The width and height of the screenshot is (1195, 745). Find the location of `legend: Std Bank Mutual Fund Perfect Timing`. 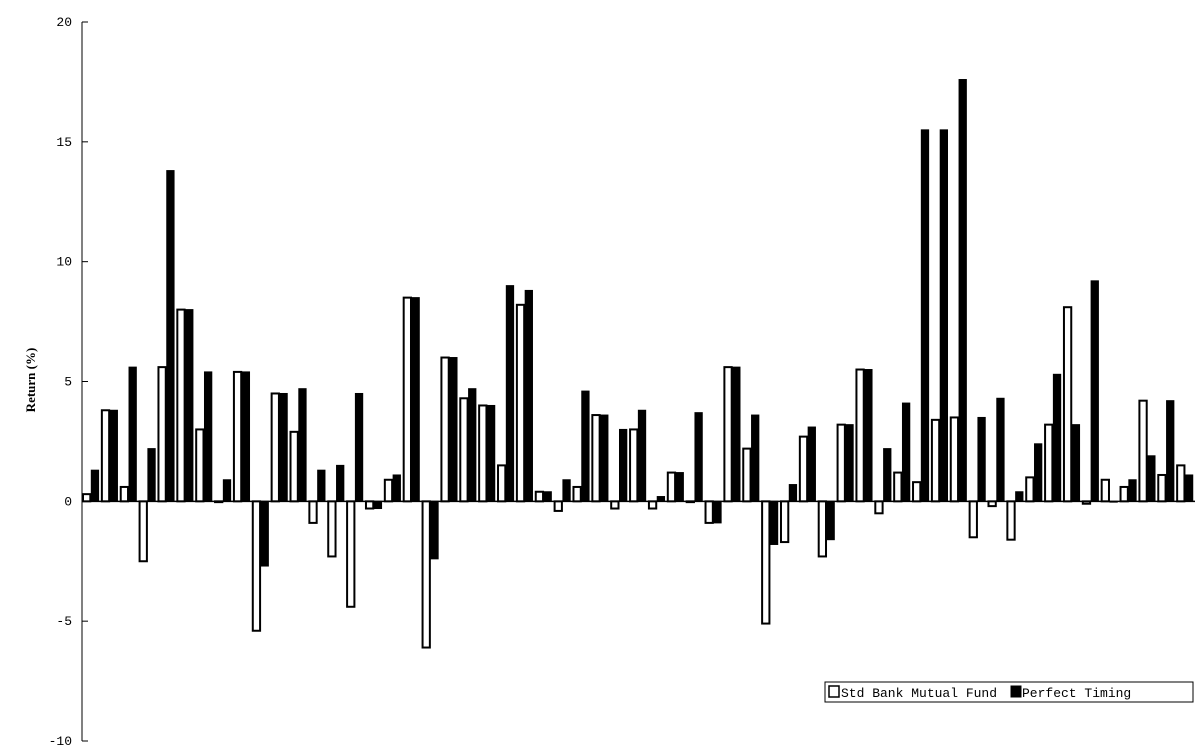

legend: Std Bank Mutual Fund Perfect Timing is located at coordinates (1009, 692).